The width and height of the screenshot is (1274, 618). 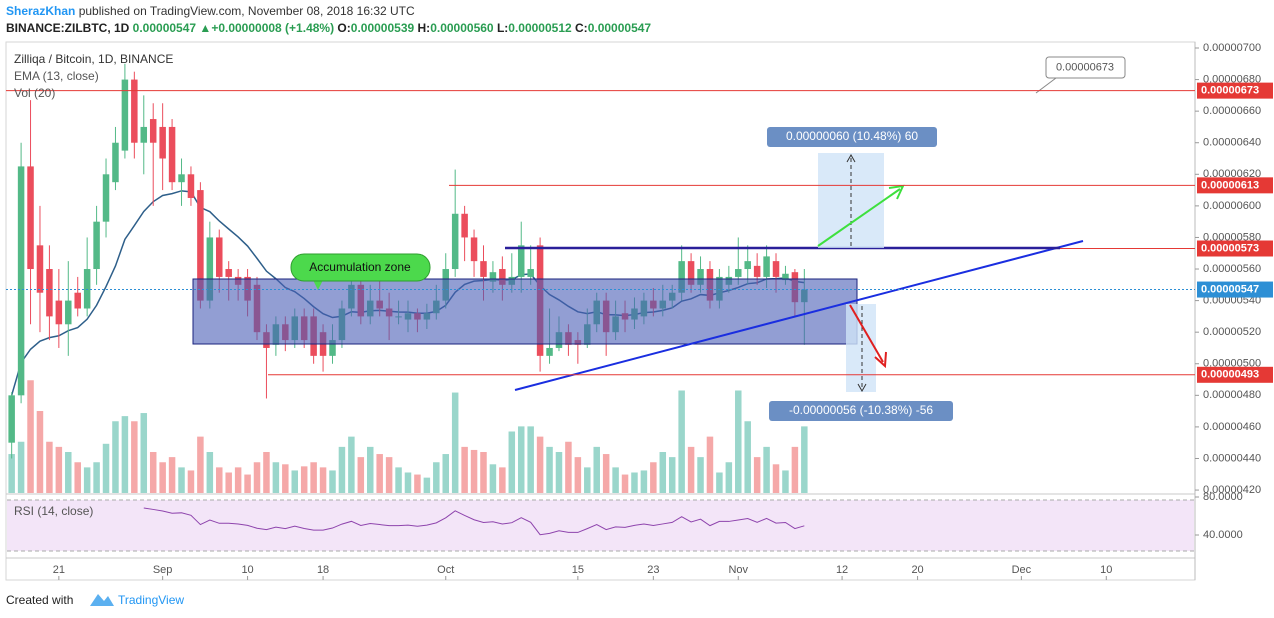 I want to click on symbol: BINANCE:ZILBTC, 1D, so click(x=68, y=28).